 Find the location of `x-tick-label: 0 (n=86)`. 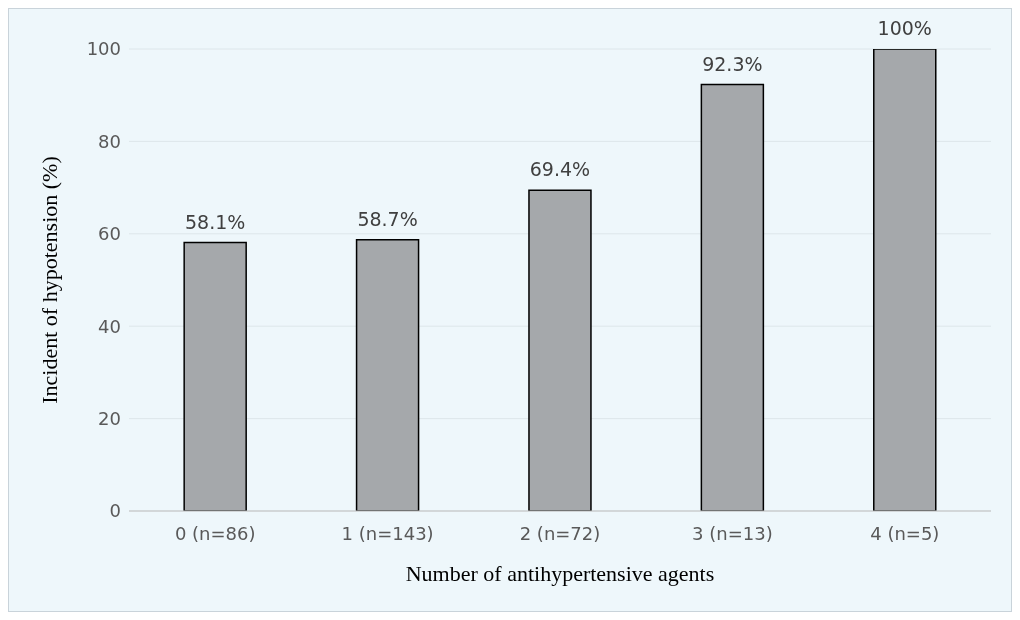

x-tick-label: 0 (n=86) is located at coordinates (215, 533).